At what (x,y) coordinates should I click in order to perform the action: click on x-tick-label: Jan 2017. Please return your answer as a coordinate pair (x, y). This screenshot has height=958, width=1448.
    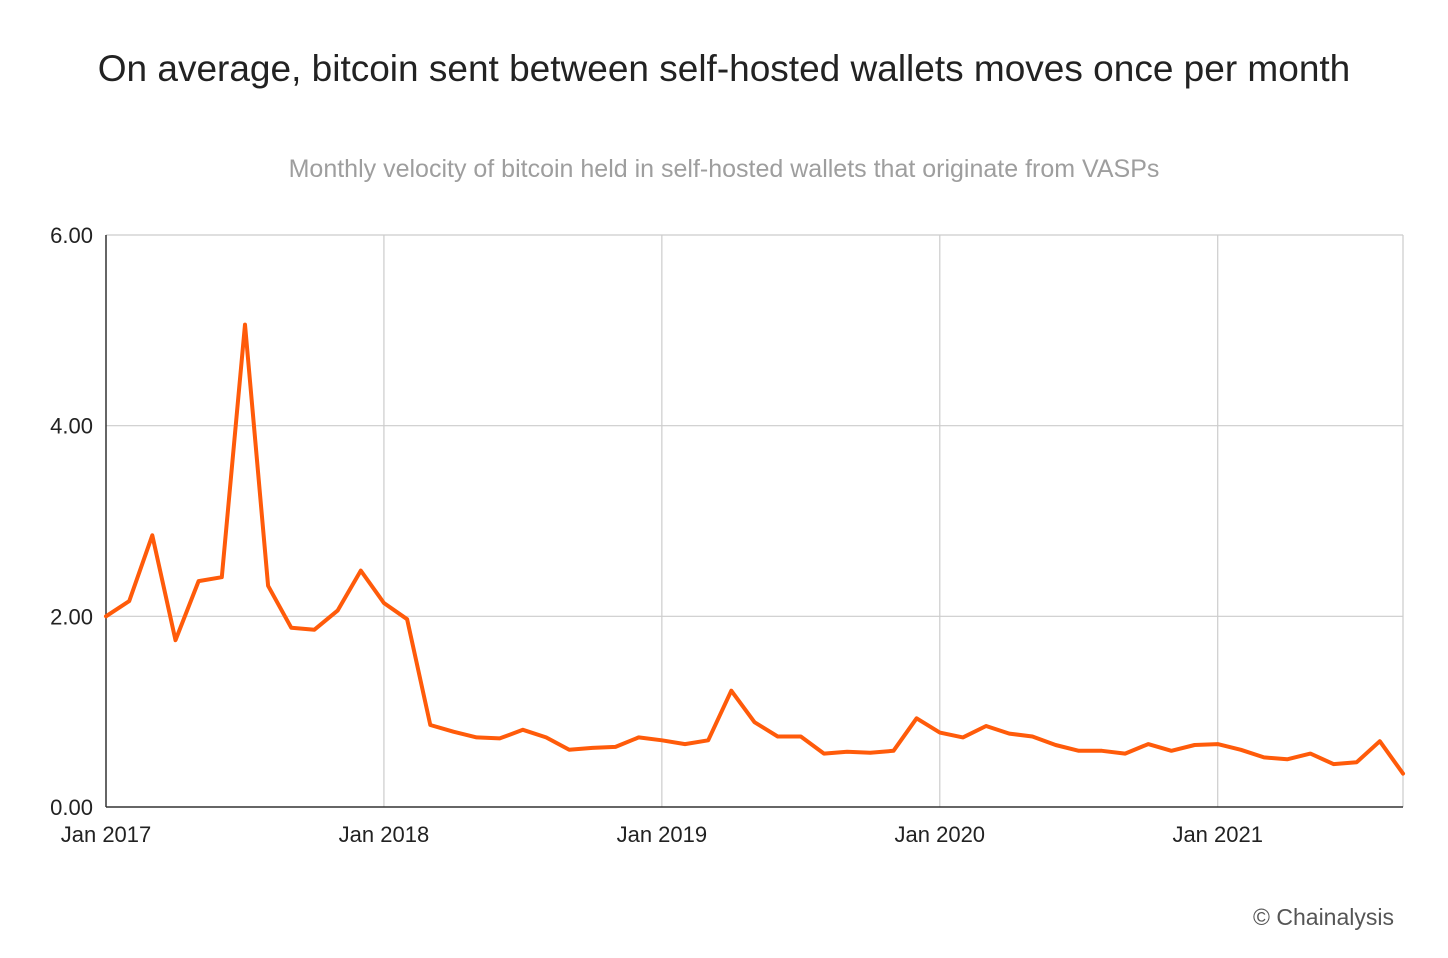
    Looking at the image, I should click on (106, 834).